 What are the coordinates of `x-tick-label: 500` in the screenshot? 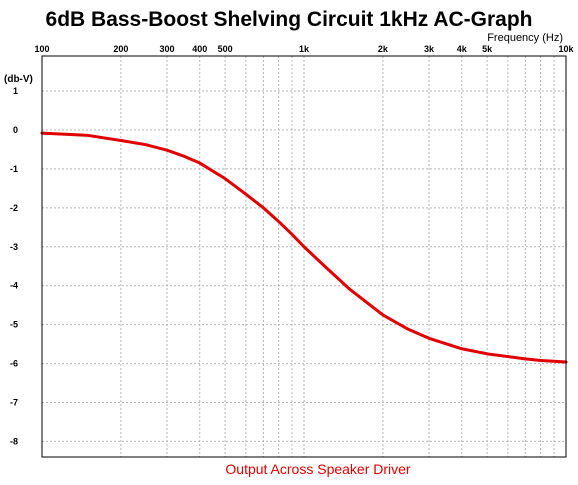 It's located at (225, 49).